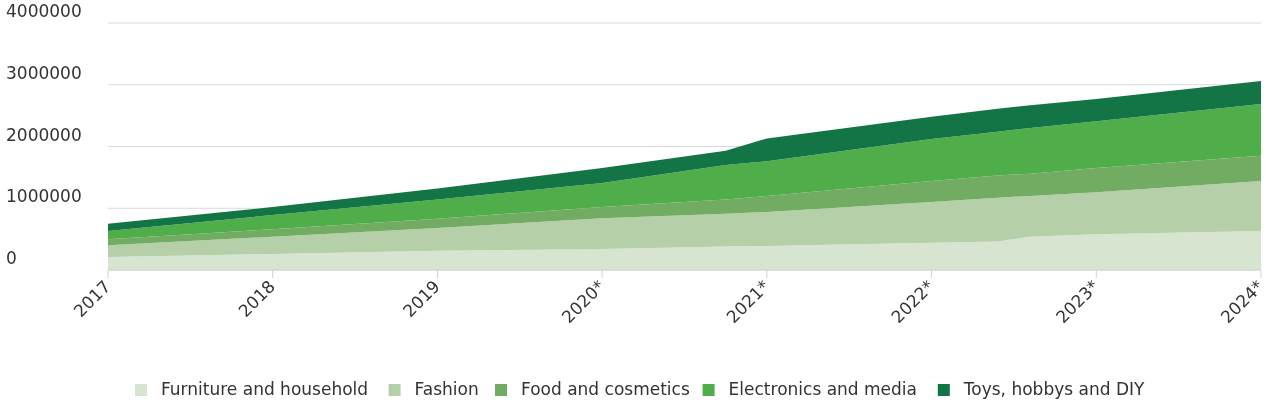 This screenshot has height=400, width=1269. What do you see at coordinates (44, 196) in the screenshot?
I see `y-tick-label: 1000000` at bounding box center [44, 196].